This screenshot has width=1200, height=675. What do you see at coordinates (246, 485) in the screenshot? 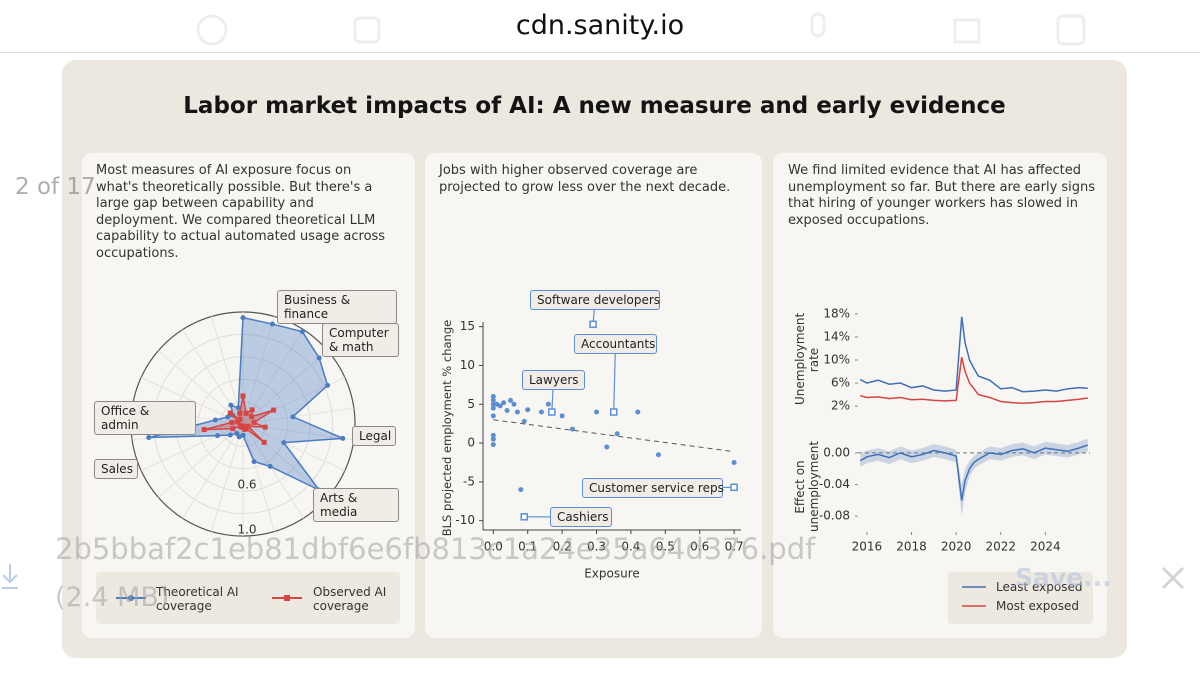
I see `r-tick-label: 0.6` at bounding box center [246, 485].